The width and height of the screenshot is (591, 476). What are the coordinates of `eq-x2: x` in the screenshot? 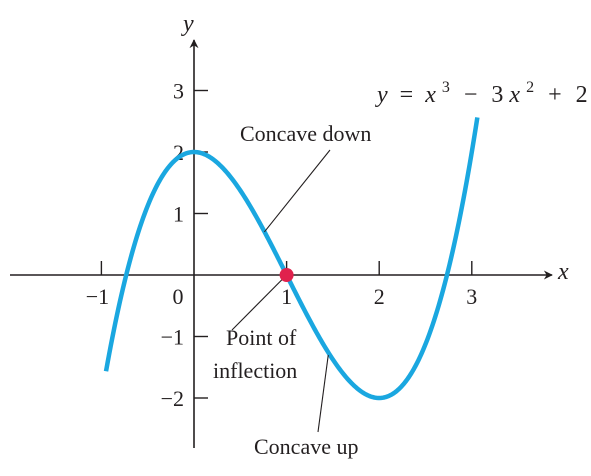 It's located at (514, 95).